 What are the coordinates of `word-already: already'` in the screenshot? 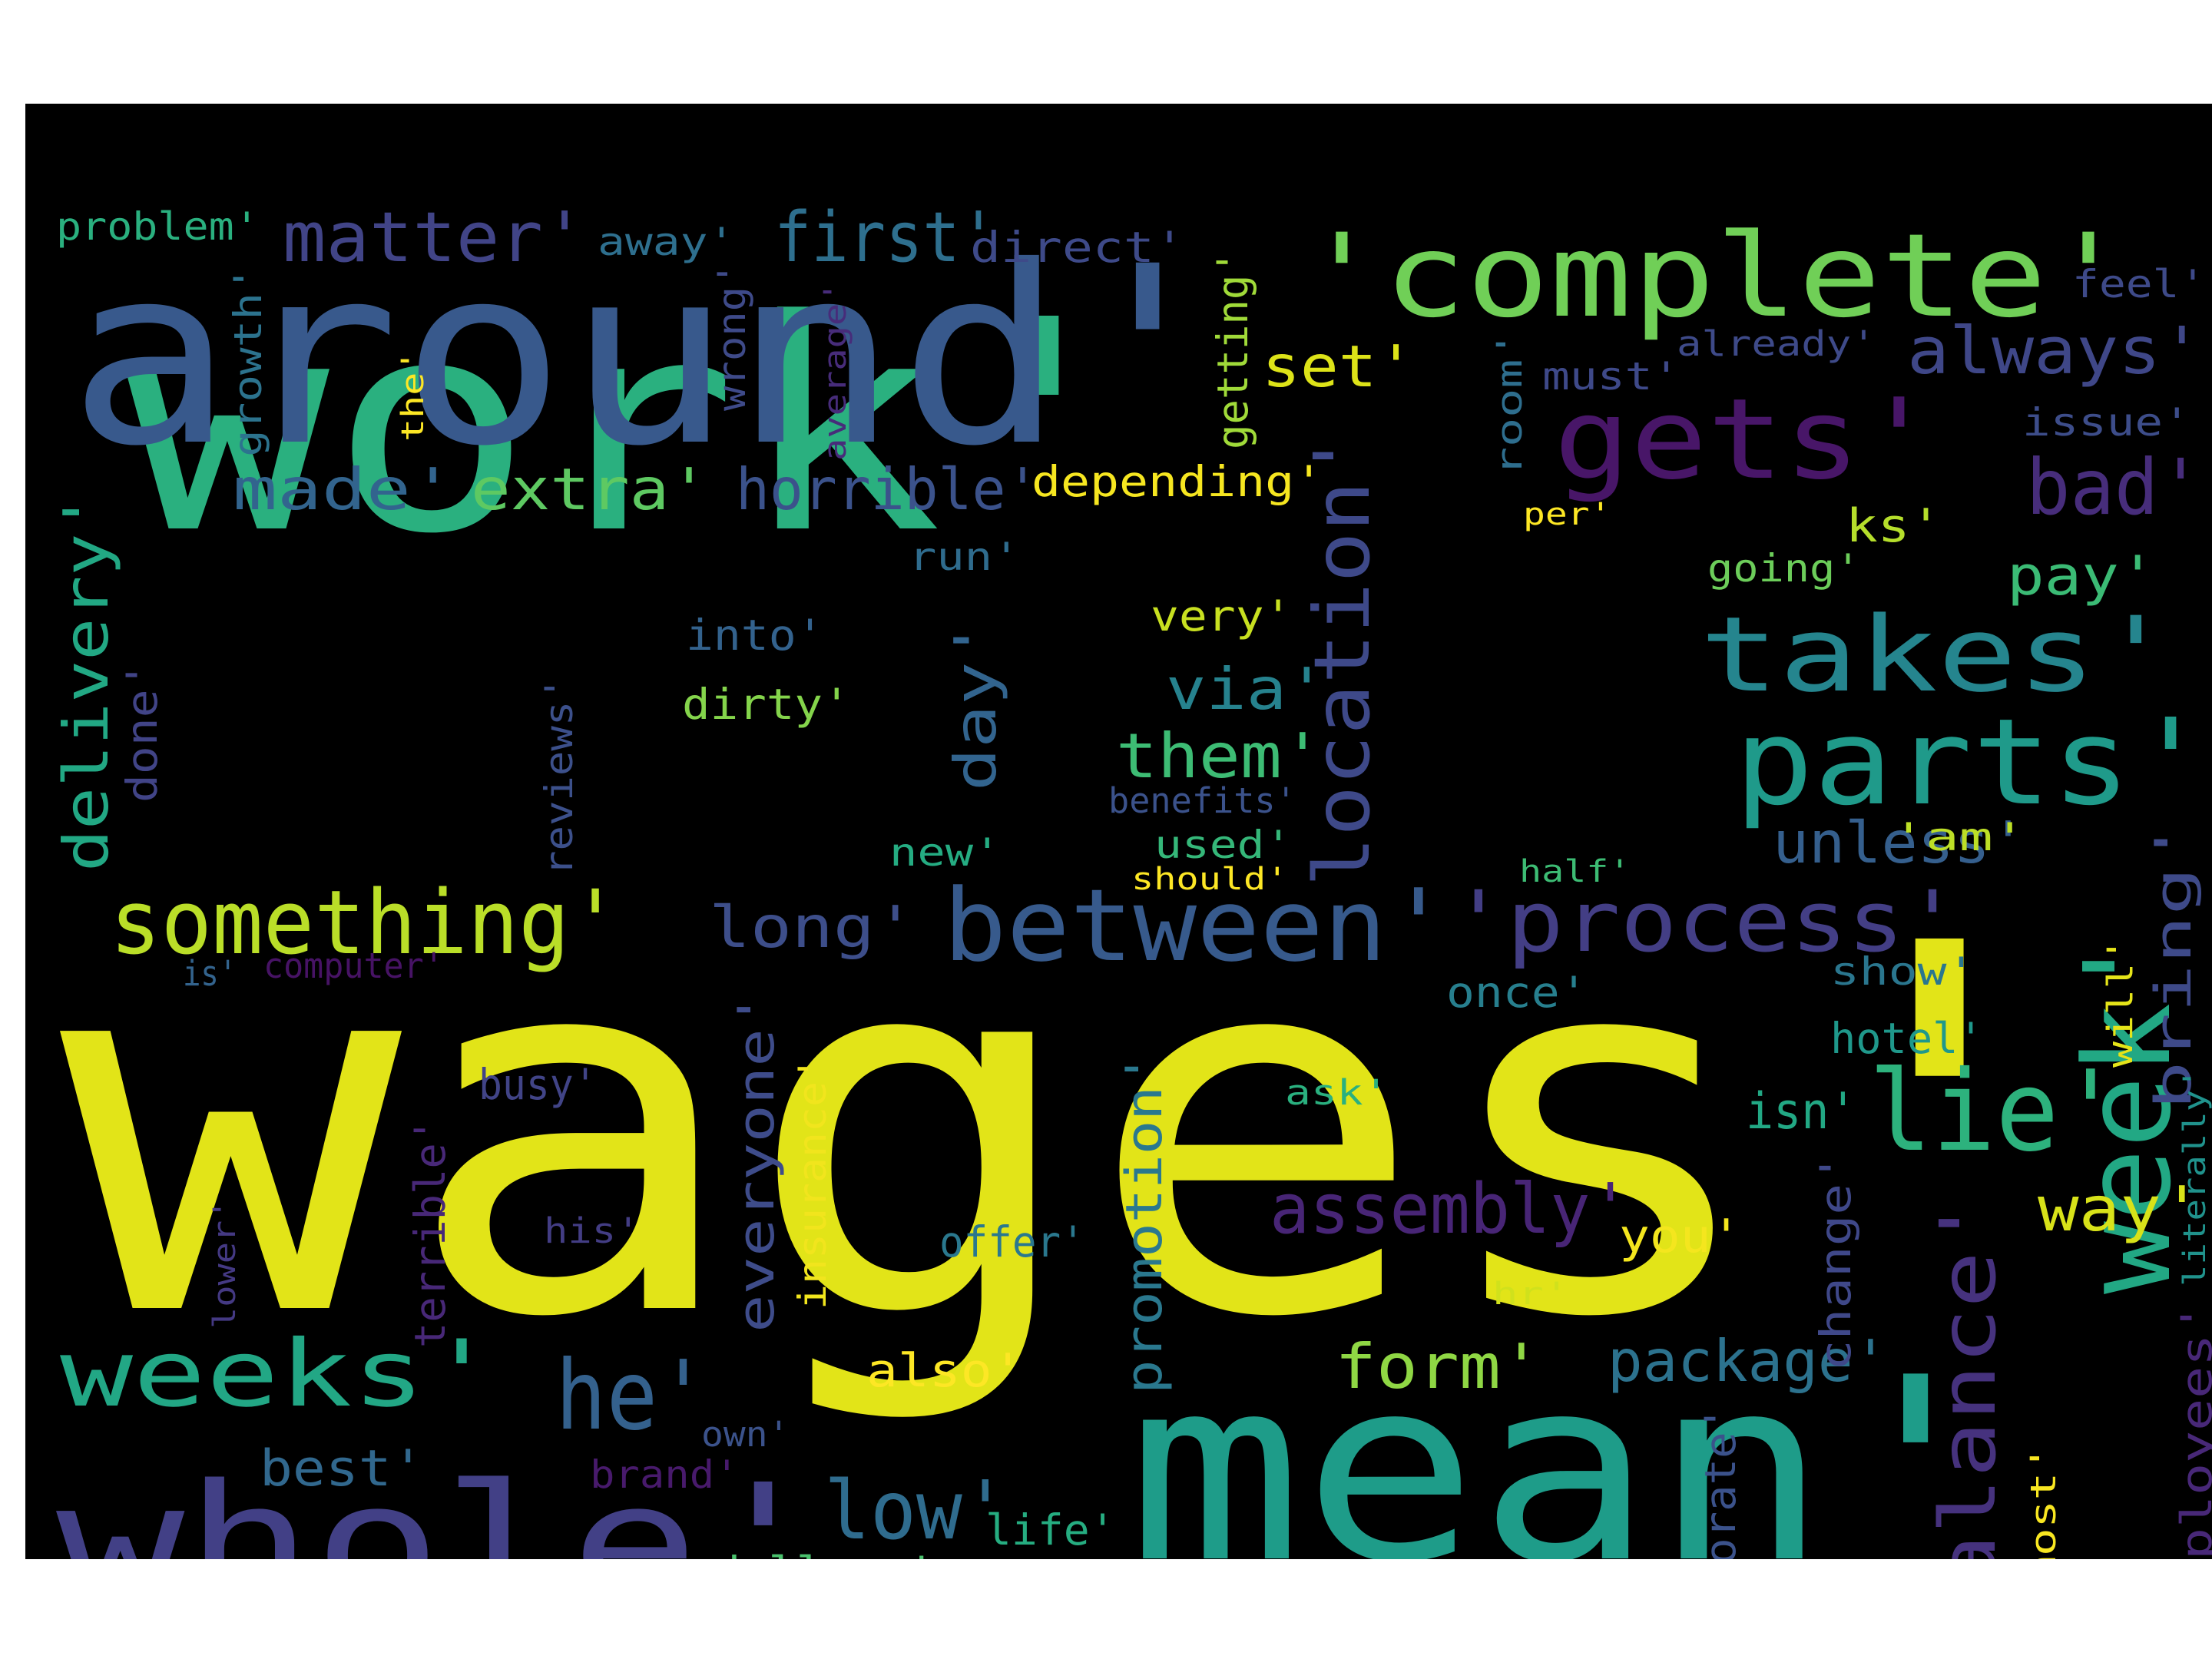 It's located at (1777, 344).